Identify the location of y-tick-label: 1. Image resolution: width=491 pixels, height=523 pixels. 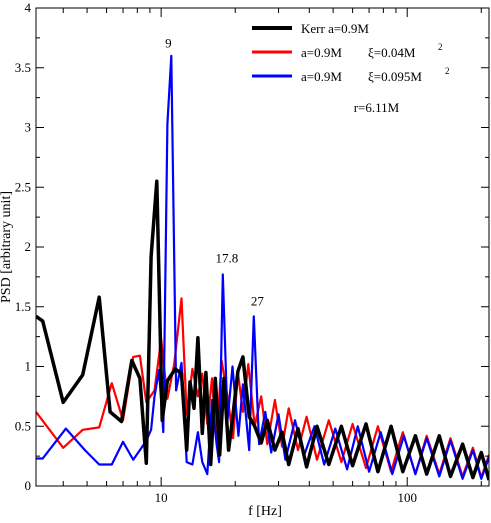
(28, 366).